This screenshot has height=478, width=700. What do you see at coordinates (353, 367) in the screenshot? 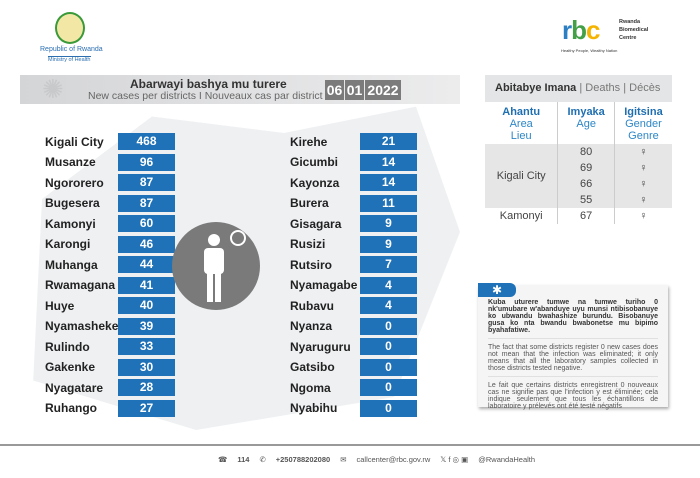
I see `district-row: Gatsibo 0` at bounding box center [353, 367].